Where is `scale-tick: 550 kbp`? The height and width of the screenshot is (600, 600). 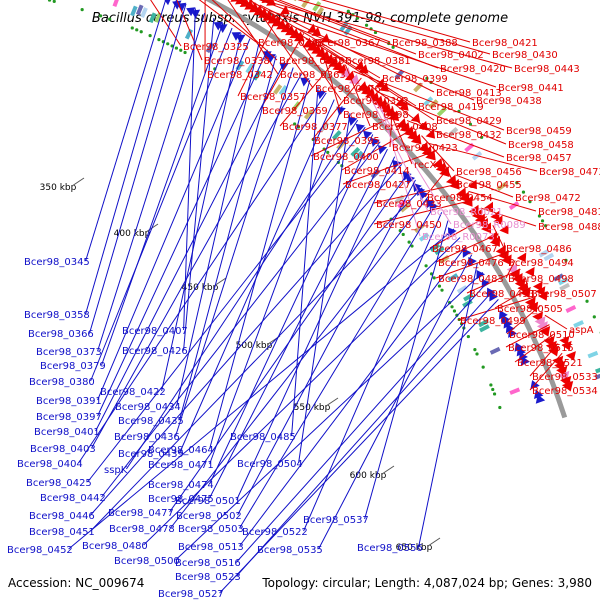 scale-tick: 550 kbp is located at coordinates (316, 405).